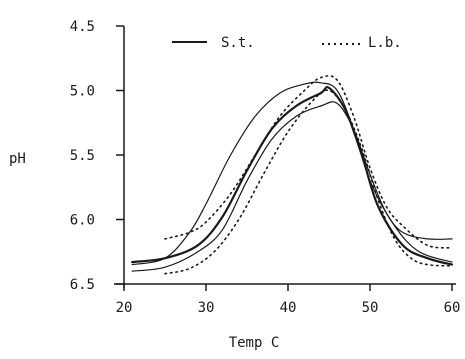 The height and width of the screenshot is (359, 465). I want to click on y-tick-label: 6.0, so click(82, 221).